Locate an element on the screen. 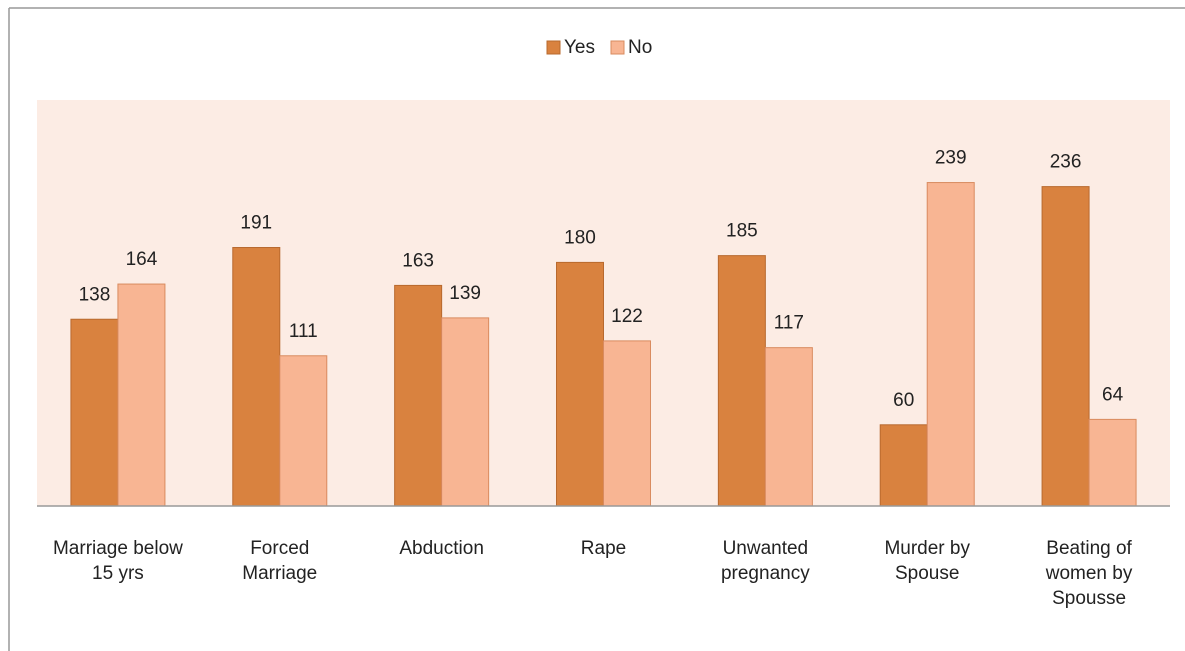  value-label: 60 is located at coordinates (903, 400).